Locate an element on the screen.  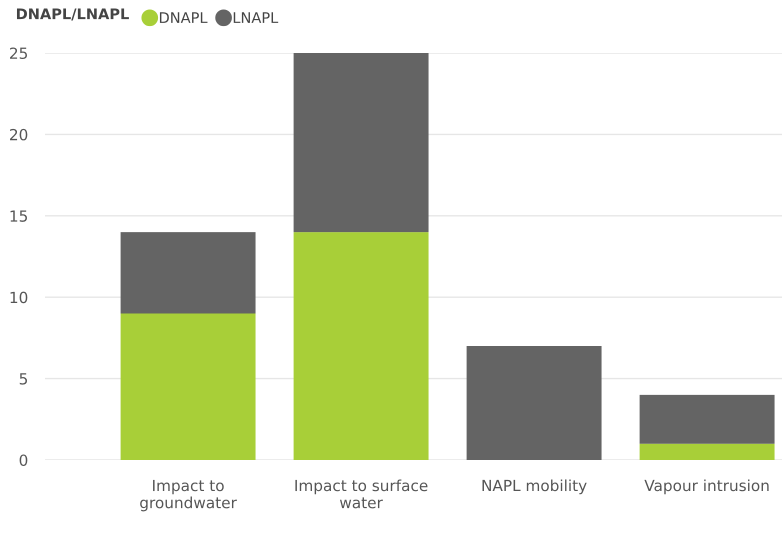
y-tick-label: 0 is located at coordinates (24, 460).